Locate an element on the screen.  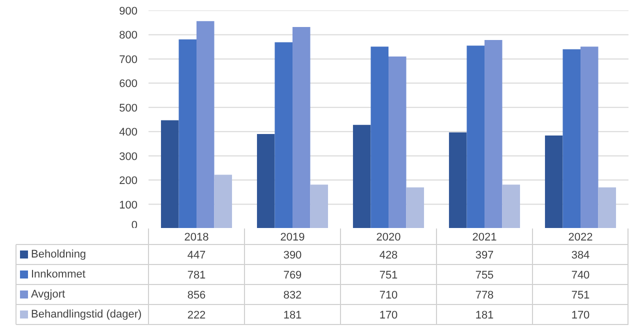
x-tick-label: 2019 is located at coordinates (292, 238).